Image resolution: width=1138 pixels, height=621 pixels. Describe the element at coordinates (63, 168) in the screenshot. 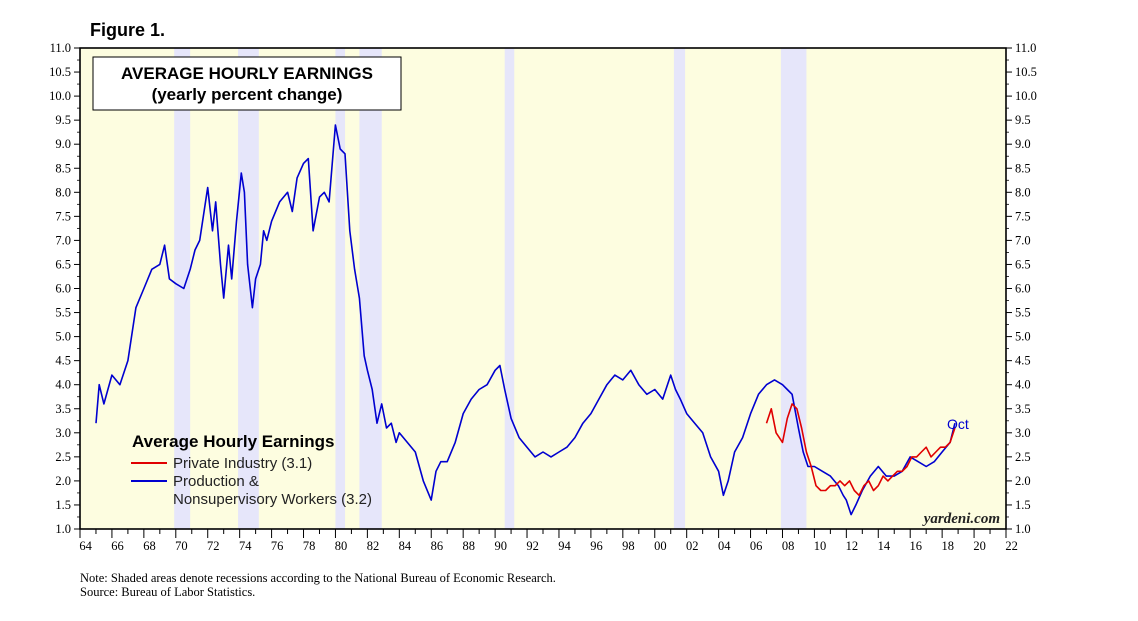

I see `y-tick-label-left: 8.5` at that location.